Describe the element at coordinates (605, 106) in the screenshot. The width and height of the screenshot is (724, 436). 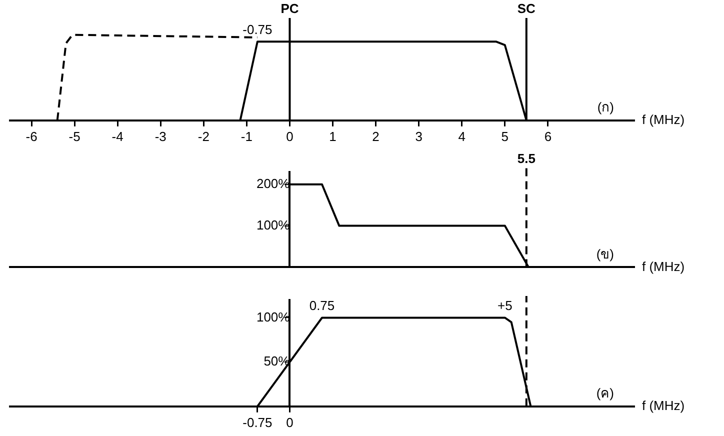
I see `annotation: (ก)` at that location.